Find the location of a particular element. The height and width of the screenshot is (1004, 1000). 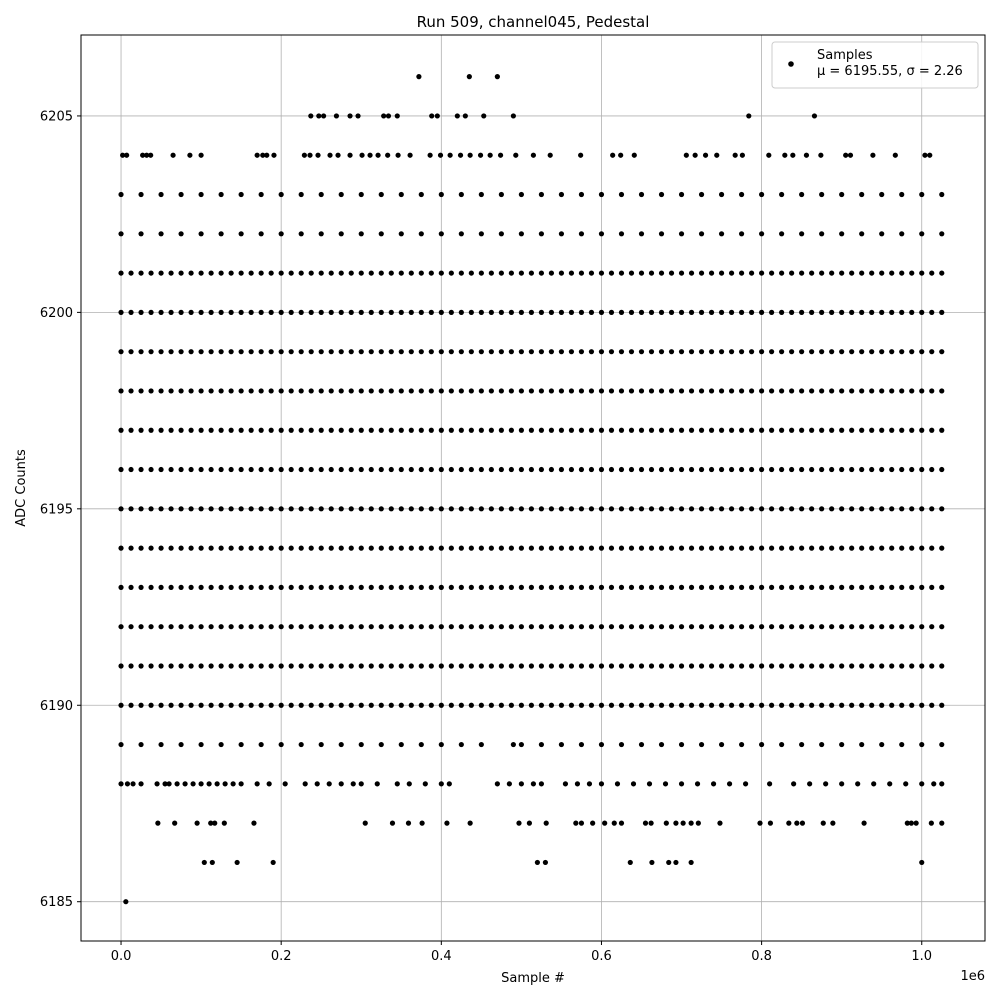

x-tick-label: 0.6 is located at coordinates (601, 956).